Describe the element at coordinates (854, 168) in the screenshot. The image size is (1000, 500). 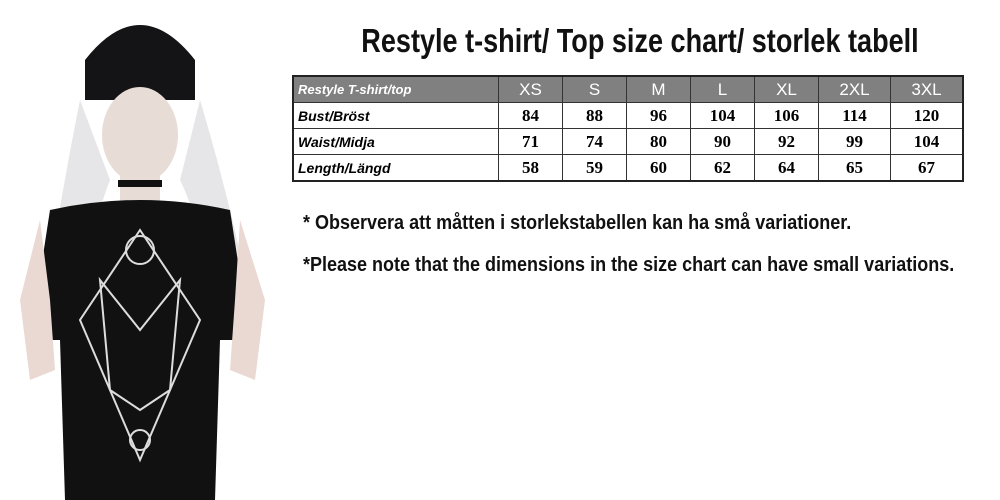
I see `cell: 65` at that location.